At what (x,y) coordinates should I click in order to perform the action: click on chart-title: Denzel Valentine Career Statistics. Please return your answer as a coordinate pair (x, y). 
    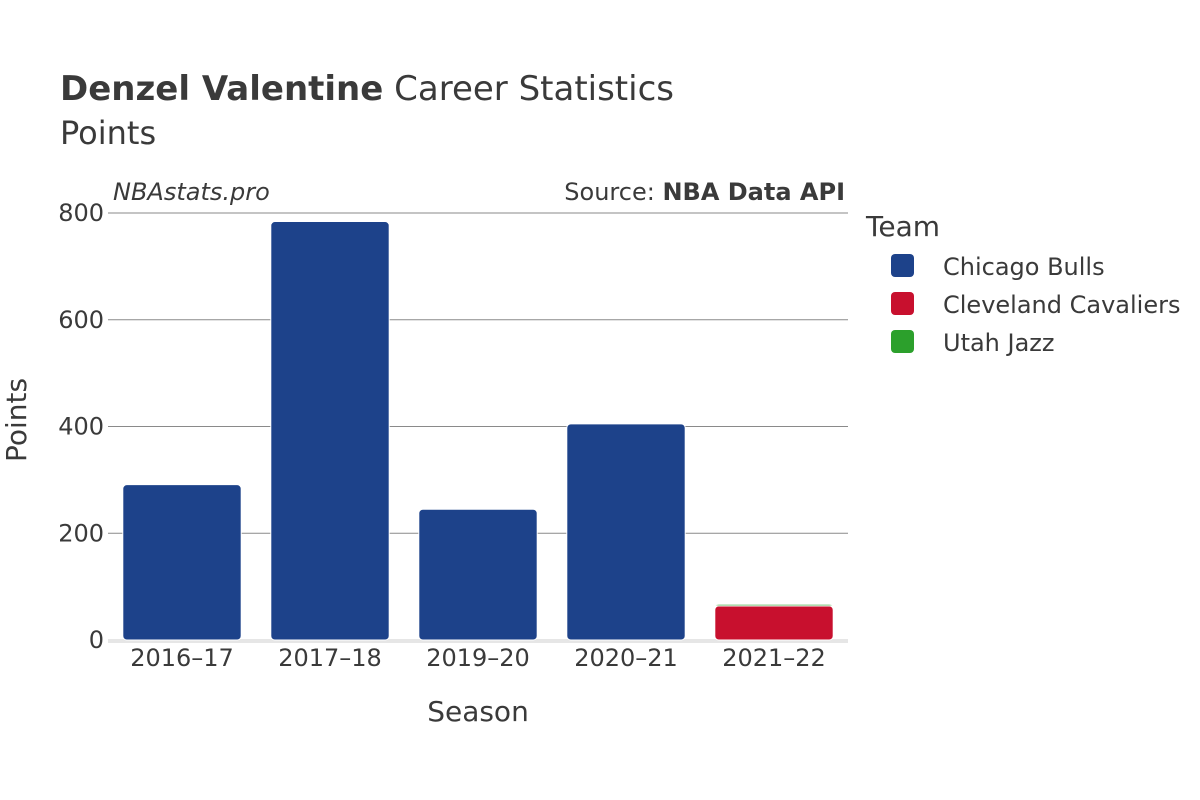
    Looking at the image, I should click on (367, 89).